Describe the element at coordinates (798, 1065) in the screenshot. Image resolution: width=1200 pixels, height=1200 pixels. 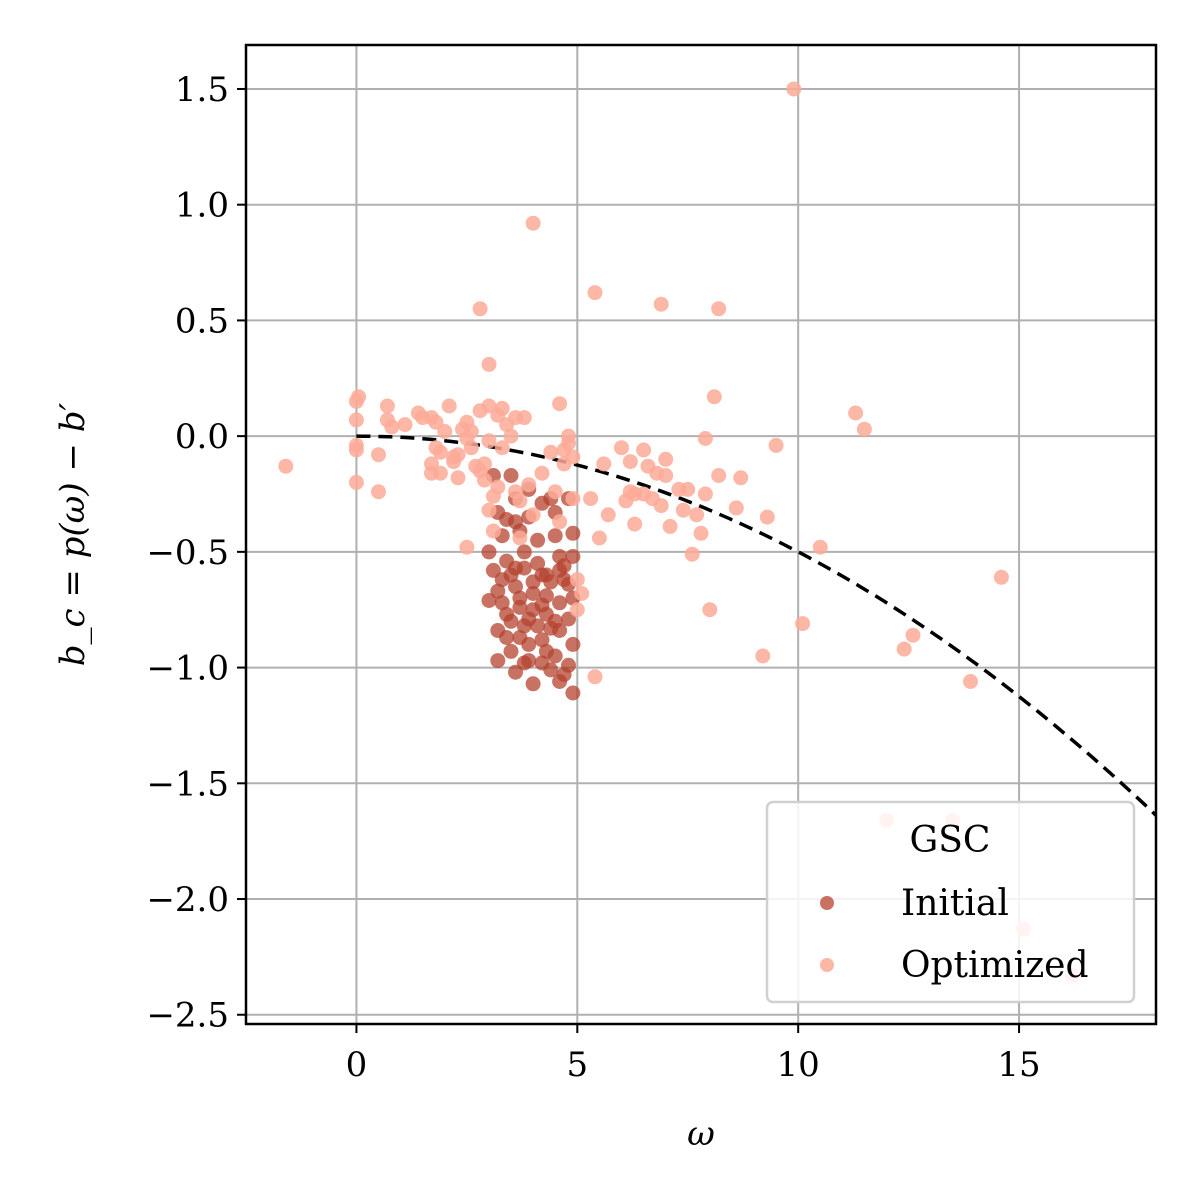
I see `x-tick-label: 10` at that location.